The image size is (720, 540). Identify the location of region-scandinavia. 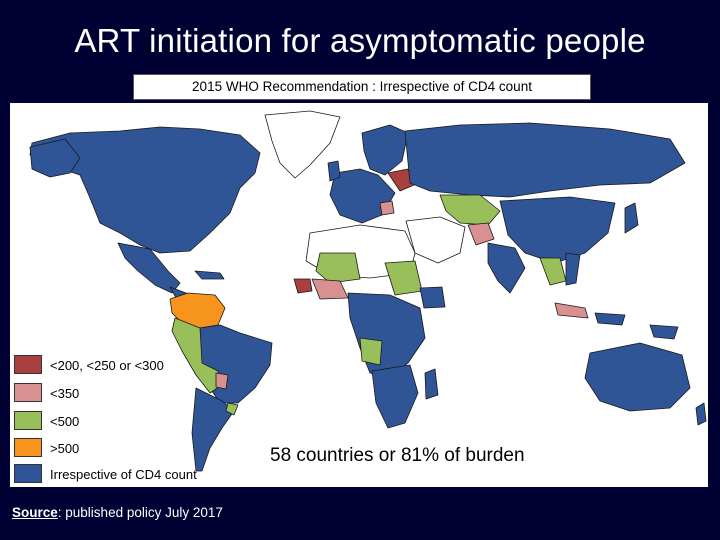
(385, 150).